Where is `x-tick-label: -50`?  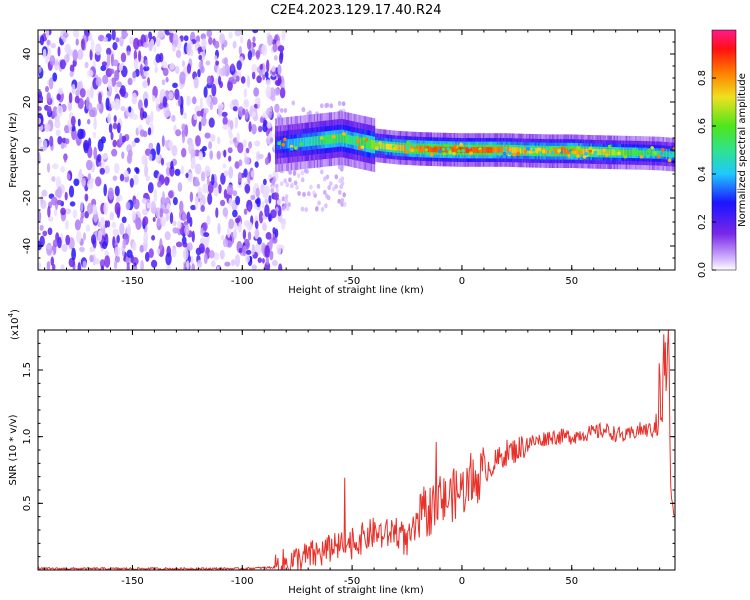
x-tick-label: -50 is located at coordinates (352, 581).